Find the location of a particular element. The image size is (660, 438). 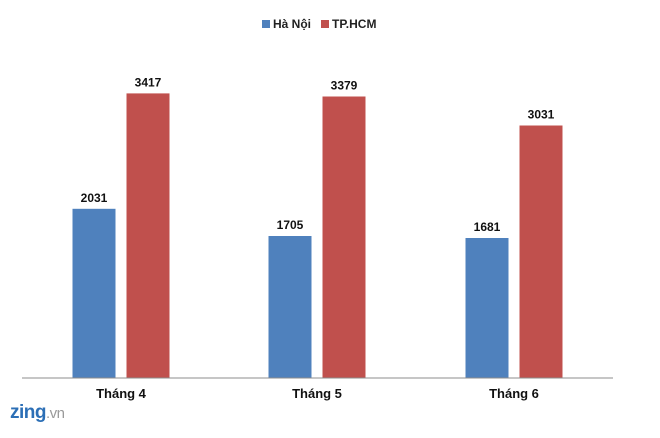

data-label-hcm-6: 3031 is located at coordinates (541, 115).